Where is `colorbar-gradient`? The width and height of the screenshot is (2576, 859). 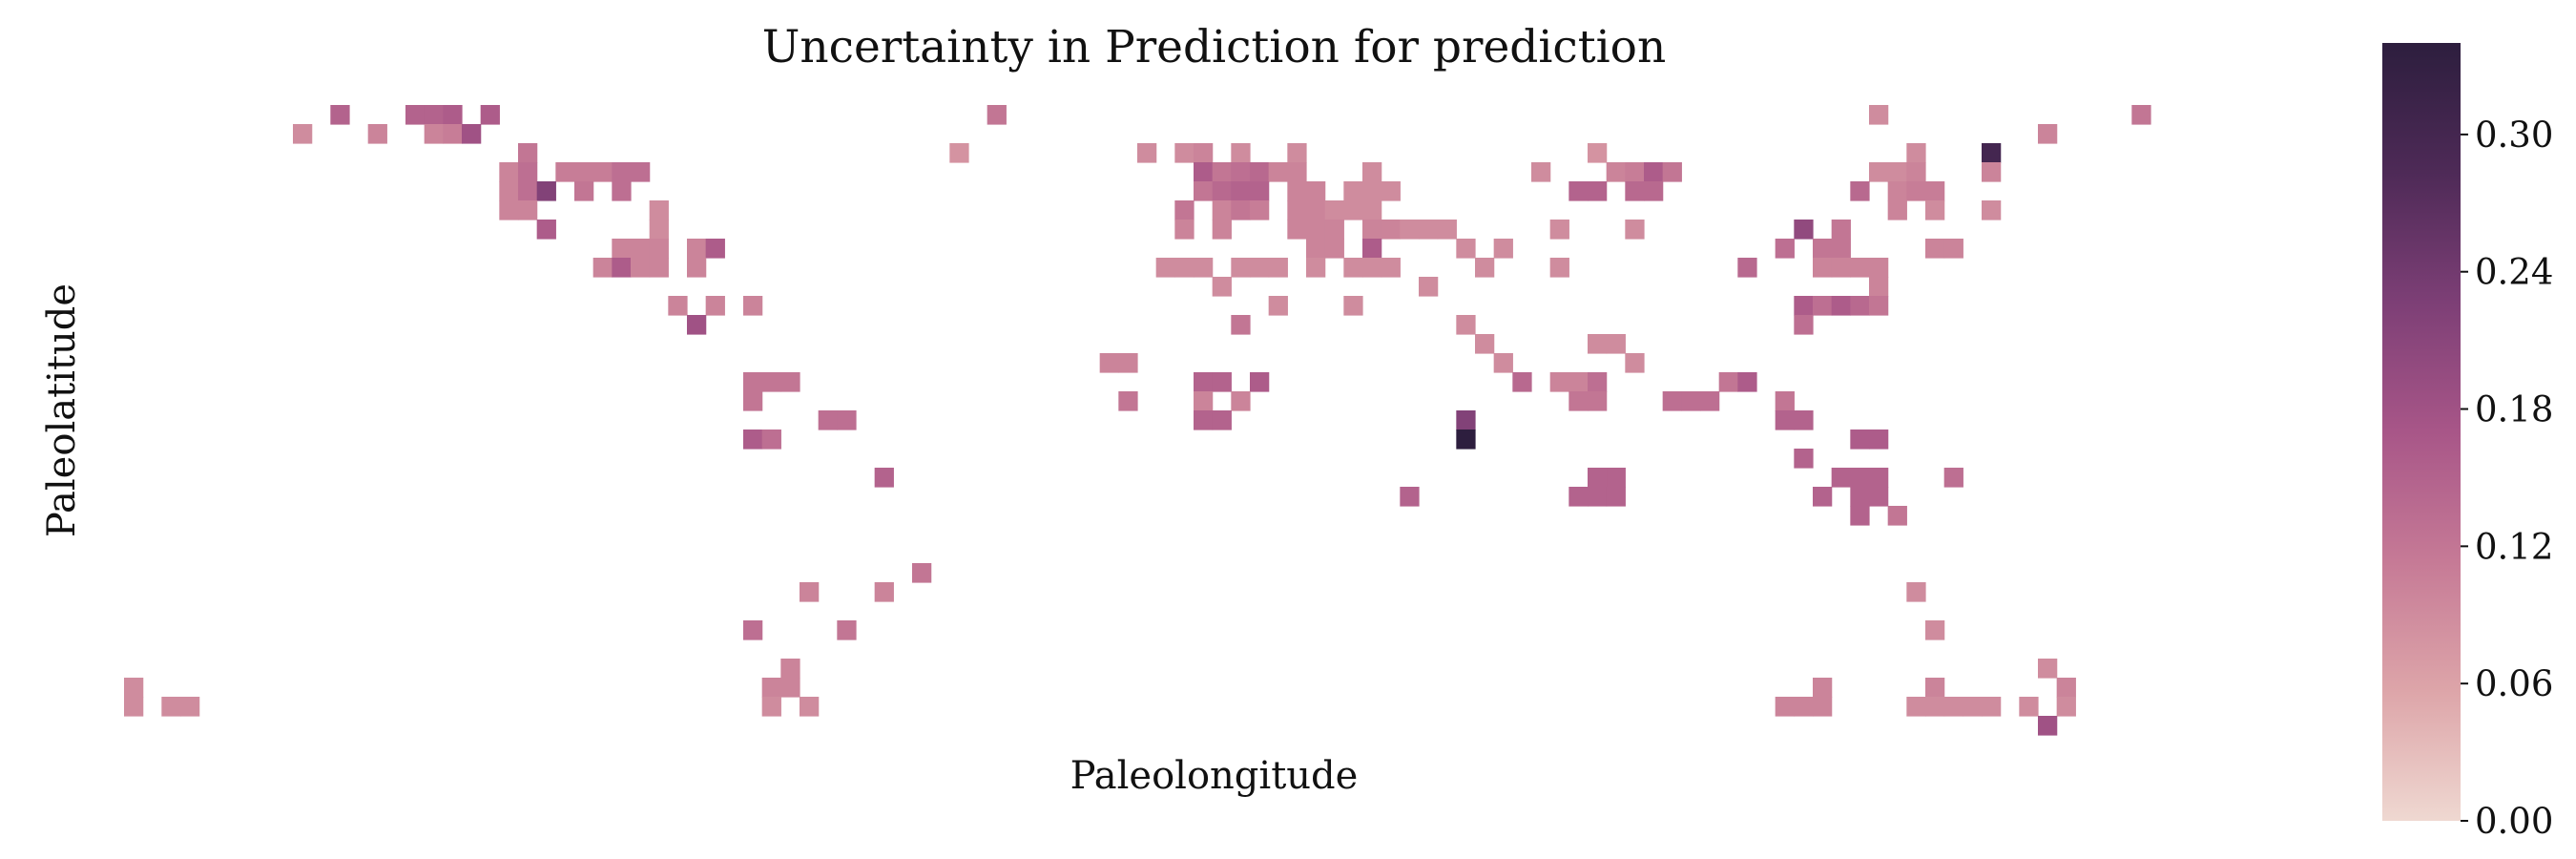
colorbar-gradient is located at coordinates (2421, 432).